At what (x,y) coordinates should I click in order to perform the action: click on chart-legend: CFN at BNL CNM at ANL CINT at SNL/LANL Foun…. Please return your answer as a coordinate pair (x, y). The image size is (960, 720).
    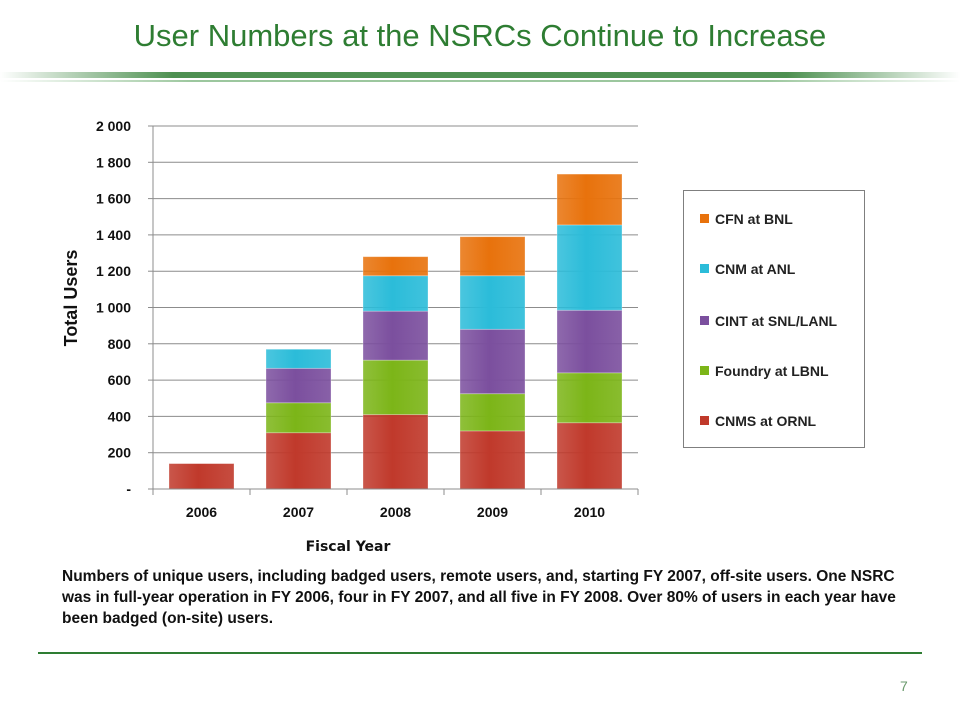
    Looking at the image, I should click on (774, 319).